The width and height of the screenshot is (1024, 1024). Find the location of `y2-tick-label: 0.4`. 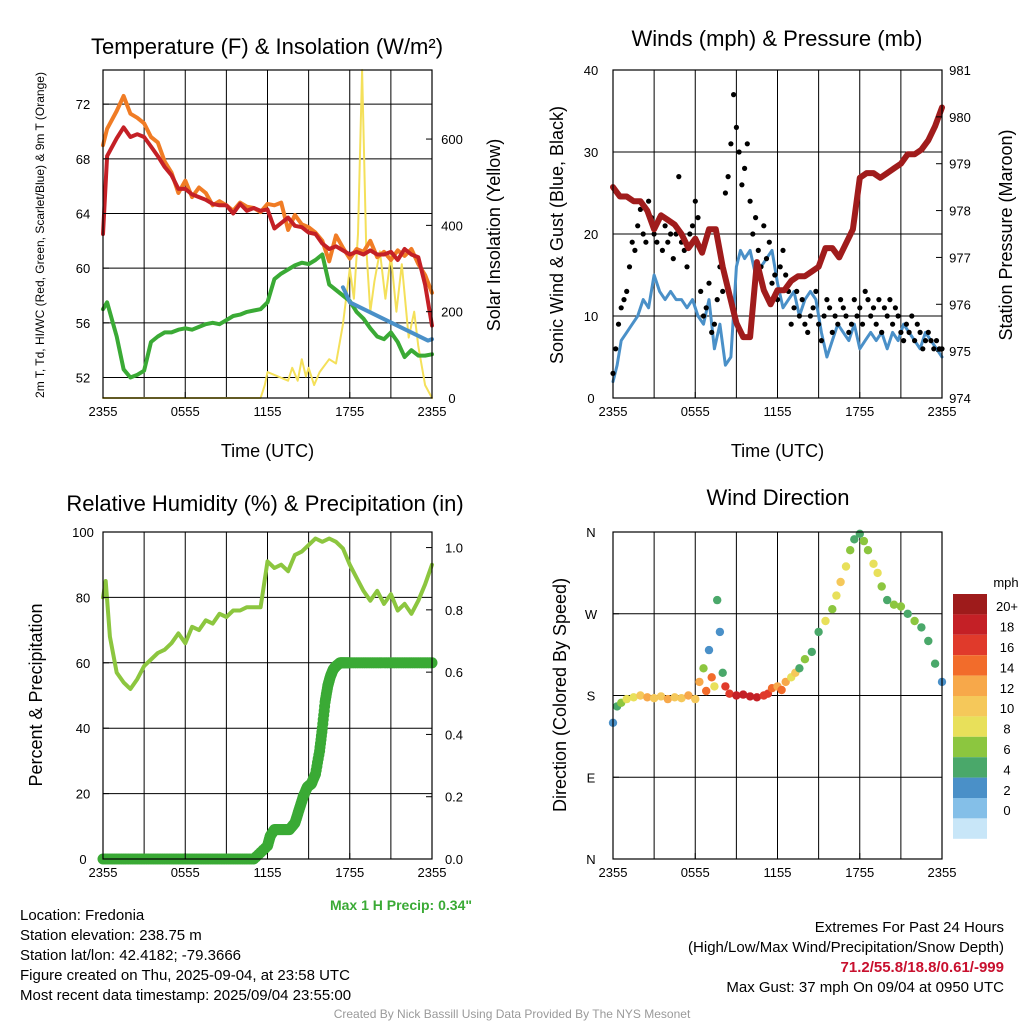

y2-tick-label: 0.4 is located at coordinates (454, 734).